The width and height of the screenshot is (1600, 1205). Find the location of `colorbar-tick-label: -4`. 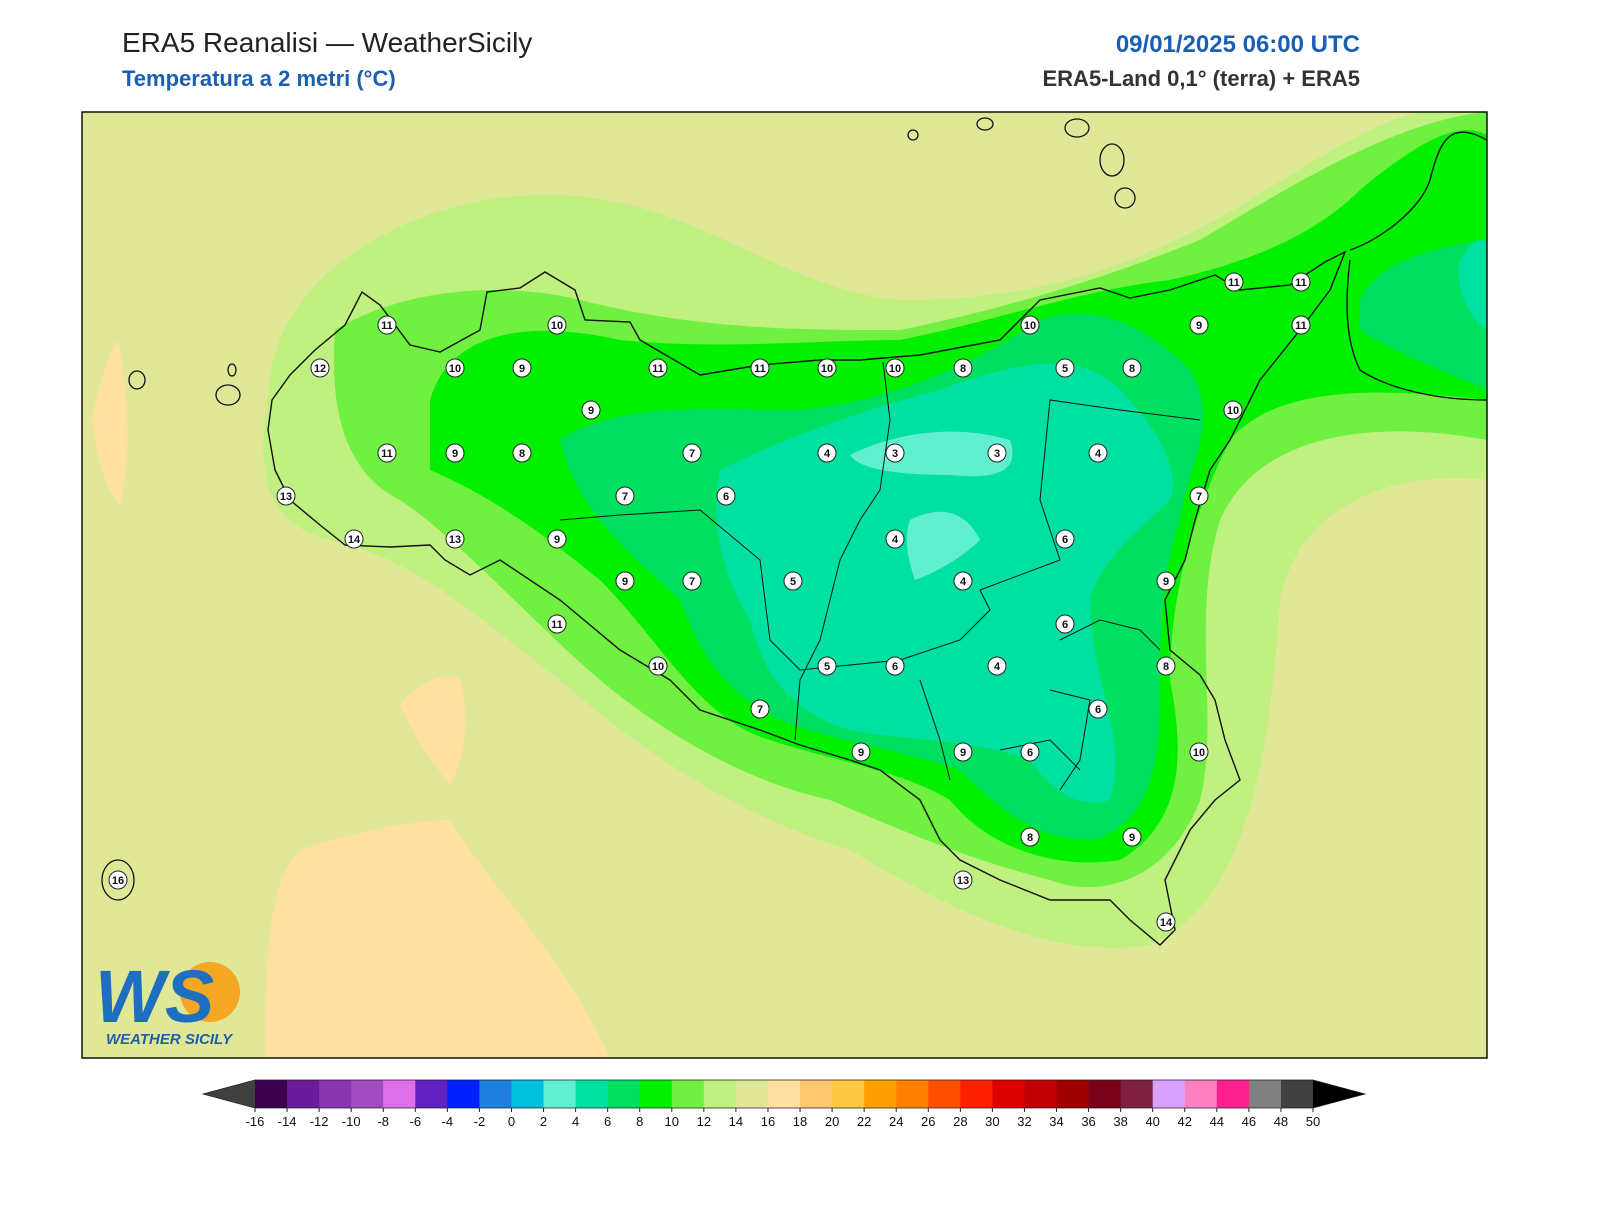

colorbar-tick-label: -4 is located at coordinates (448, 1121).